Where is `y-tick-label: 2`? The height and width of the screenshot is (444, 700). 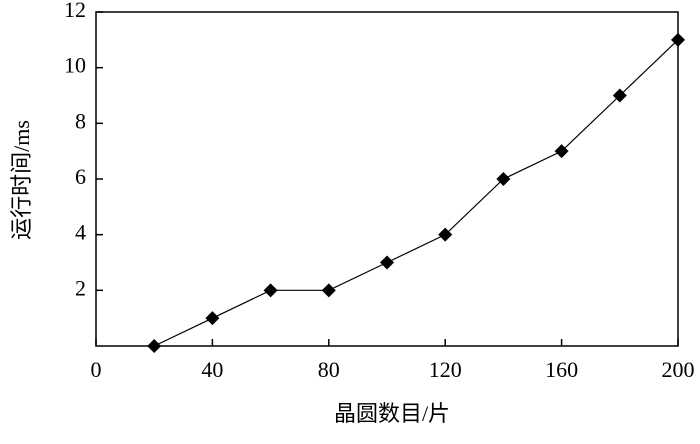 y-tick-label: 2 is located at coordinates (80, 287).